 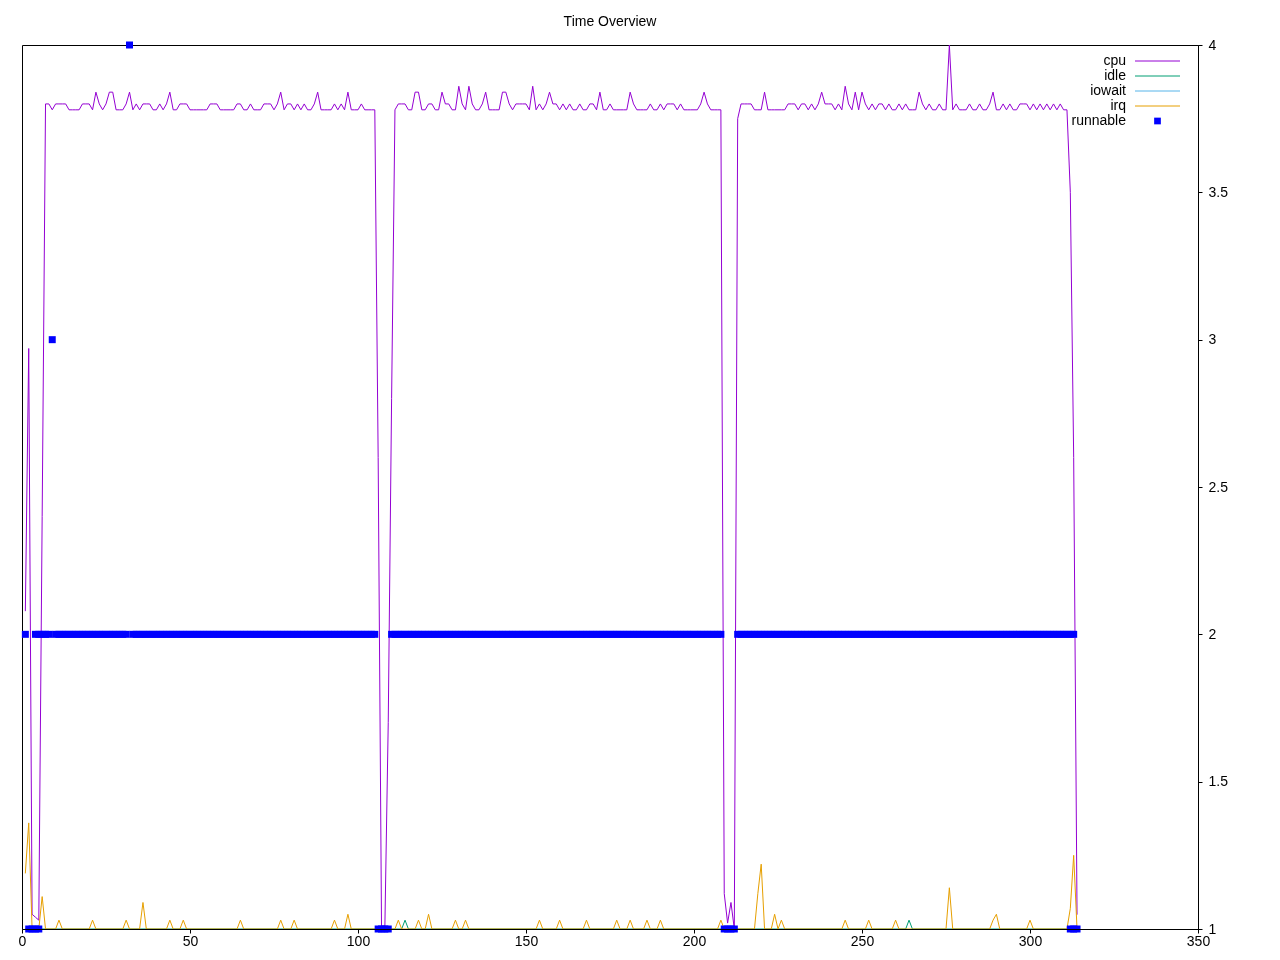 I want to click on y2-tick-label: 2, so click(x=1212, y=633).